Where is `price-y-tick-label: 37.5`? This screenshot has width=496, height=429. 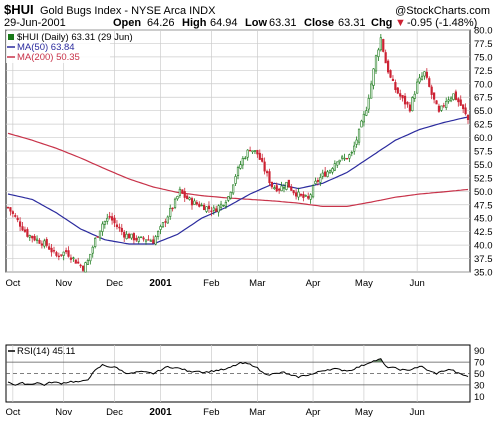
price-y-tick-label: 37.5 is located at coordinates (483, 259).